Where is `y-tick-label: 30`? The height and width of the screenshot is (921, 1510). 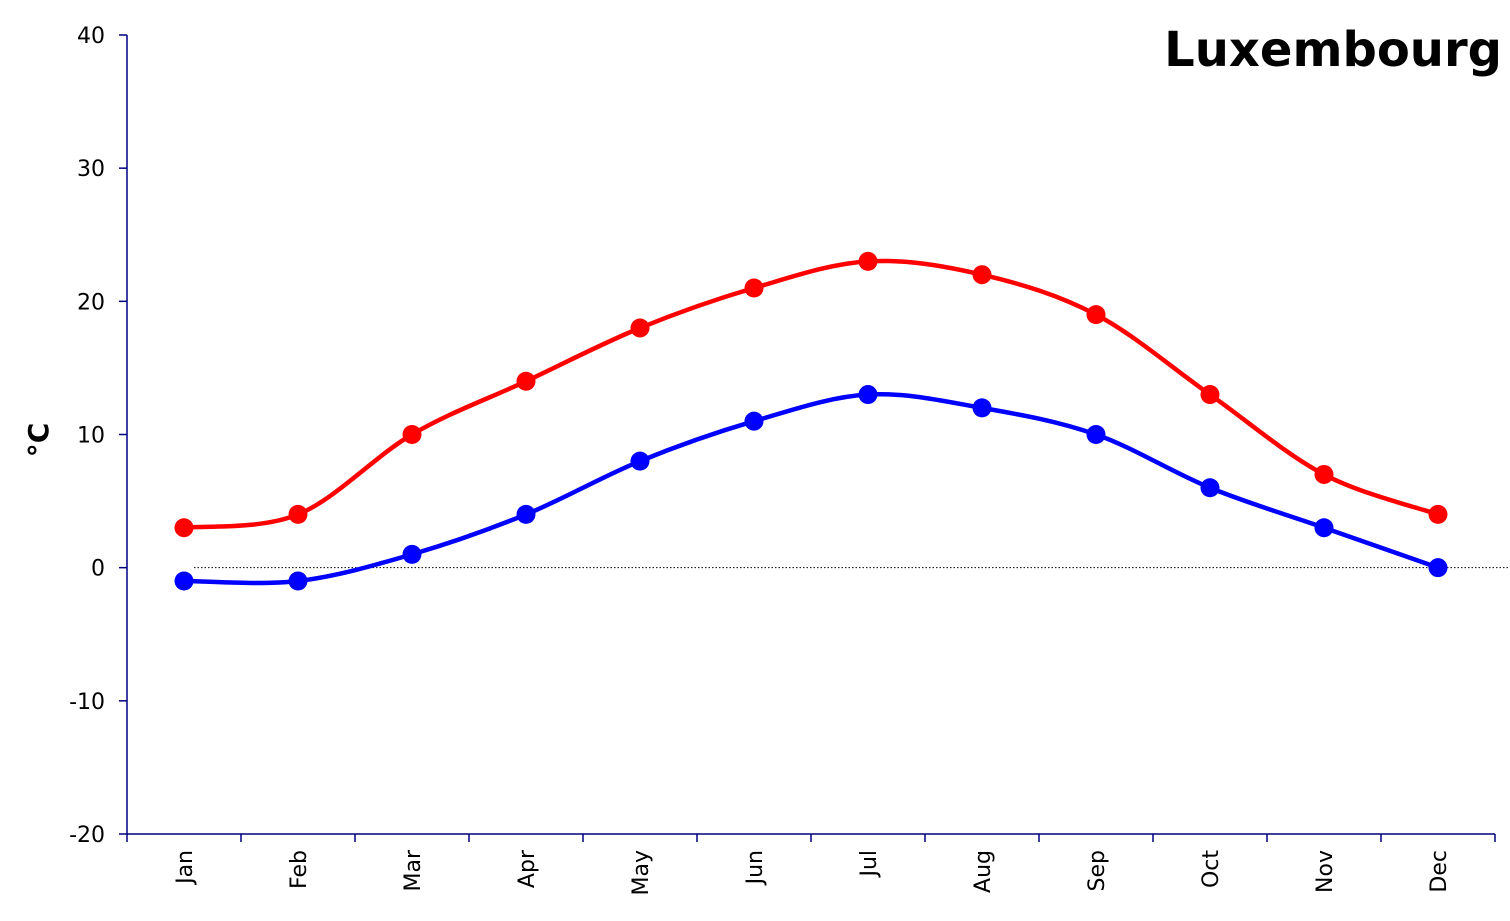
y-tick-label: 30 is located at coordinates (91, 169).